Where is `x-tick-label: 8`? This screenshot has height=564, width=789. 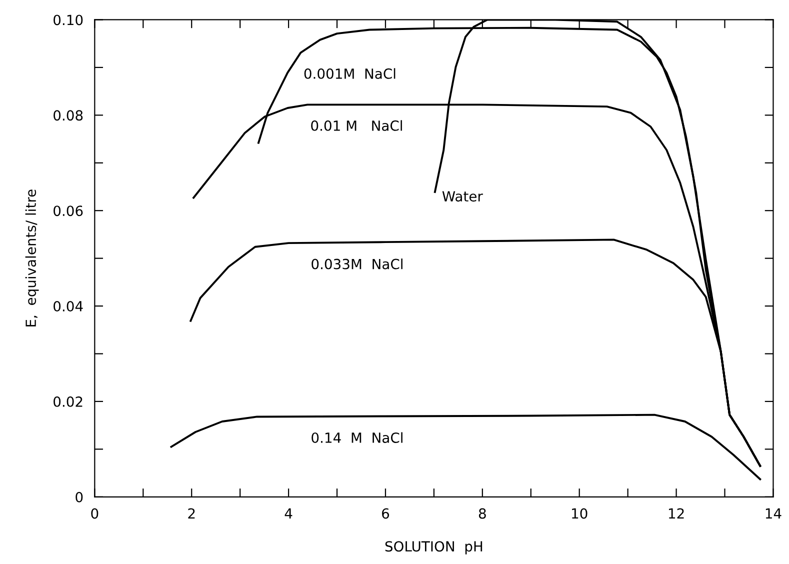
x-tick-label: 8 is located at coordinates (482, 513).